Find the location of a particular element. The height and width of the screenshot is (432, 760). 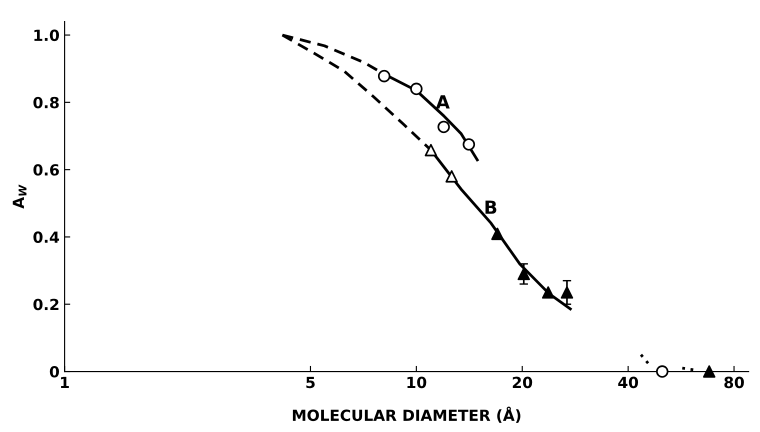

y-tick-label: 1.0 is located at coordinates (47, 36).